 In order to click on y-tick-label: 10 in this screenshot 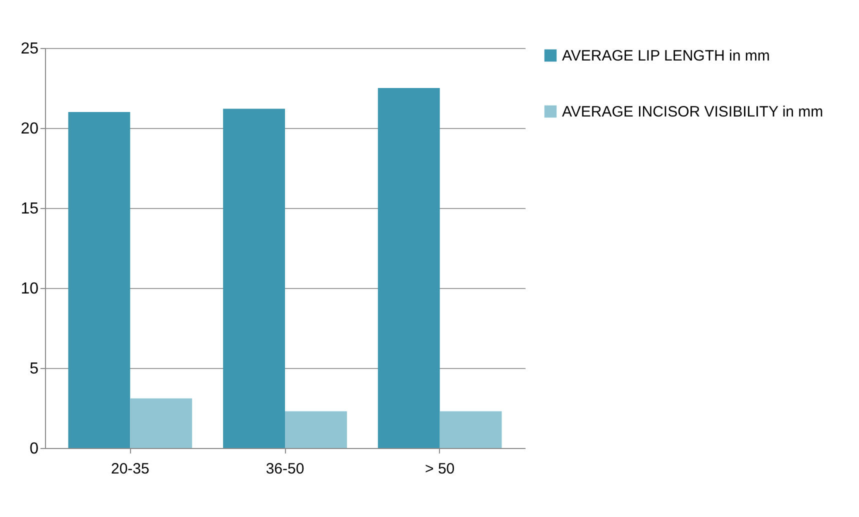, I will do `click(29, 289)`.